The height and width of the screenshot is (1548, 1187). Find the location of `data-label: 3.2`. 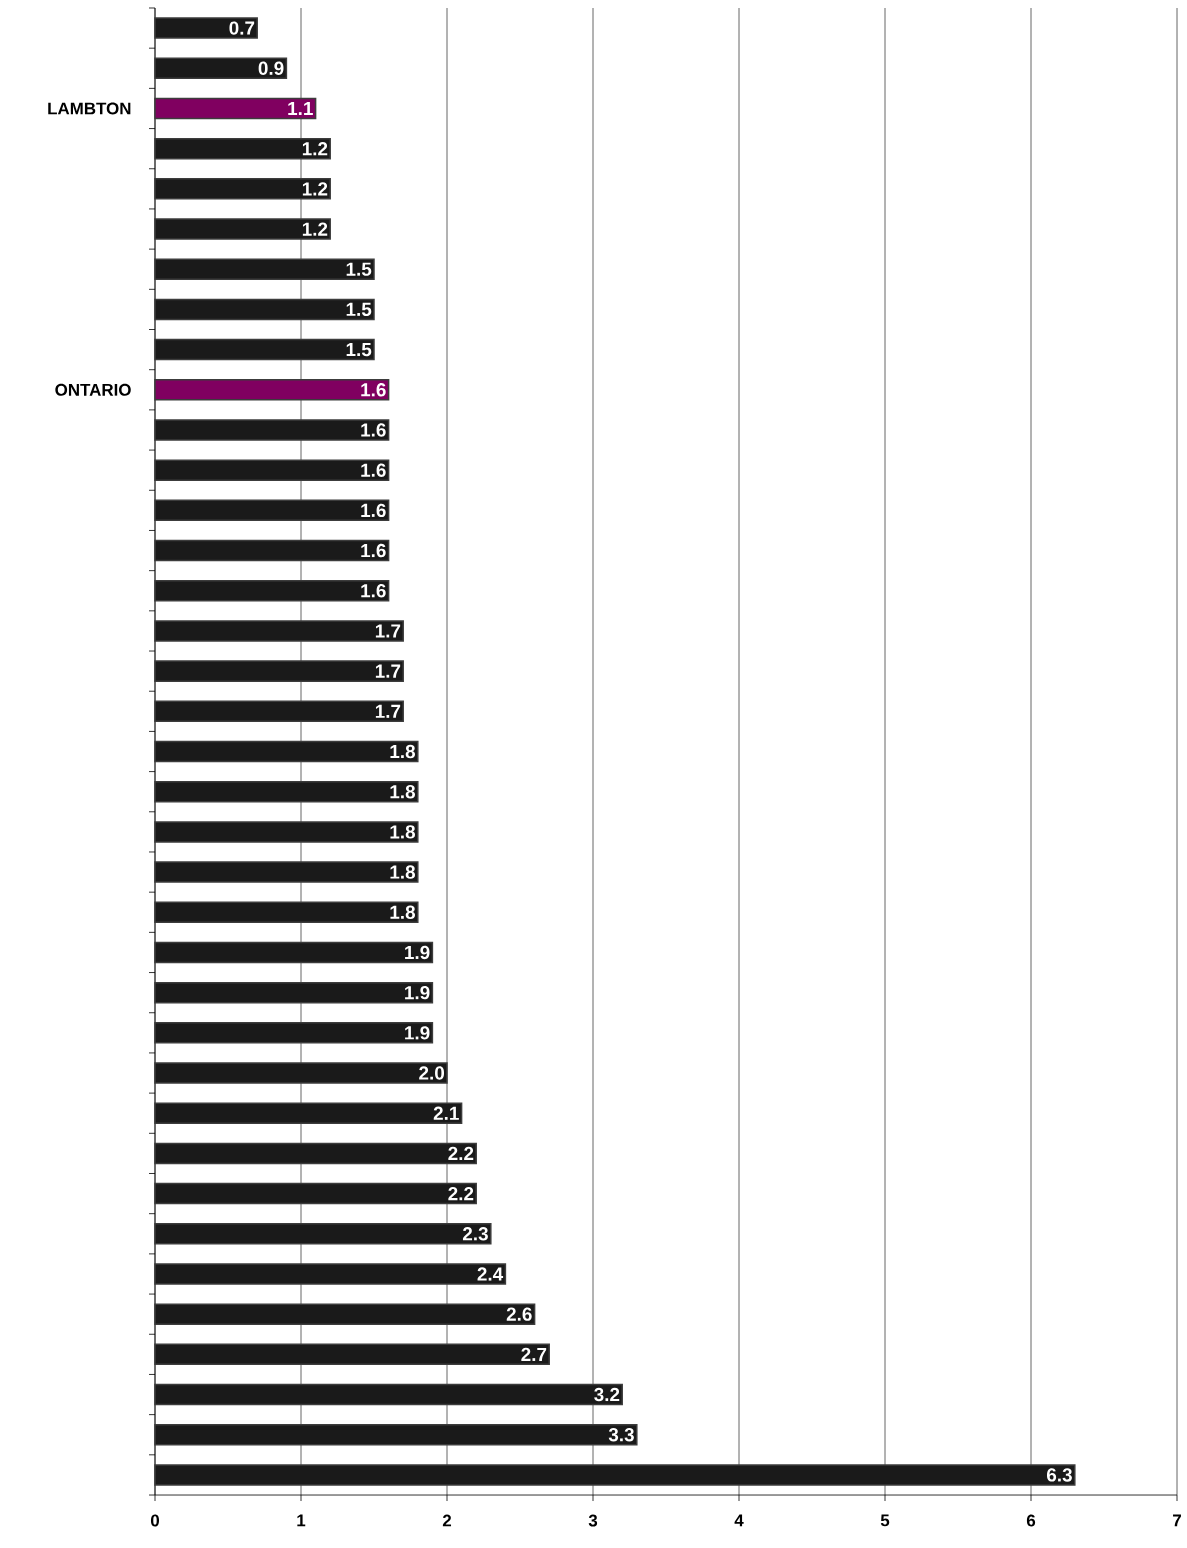

data-label: 3.2 is located at coordinates (607, 1394).